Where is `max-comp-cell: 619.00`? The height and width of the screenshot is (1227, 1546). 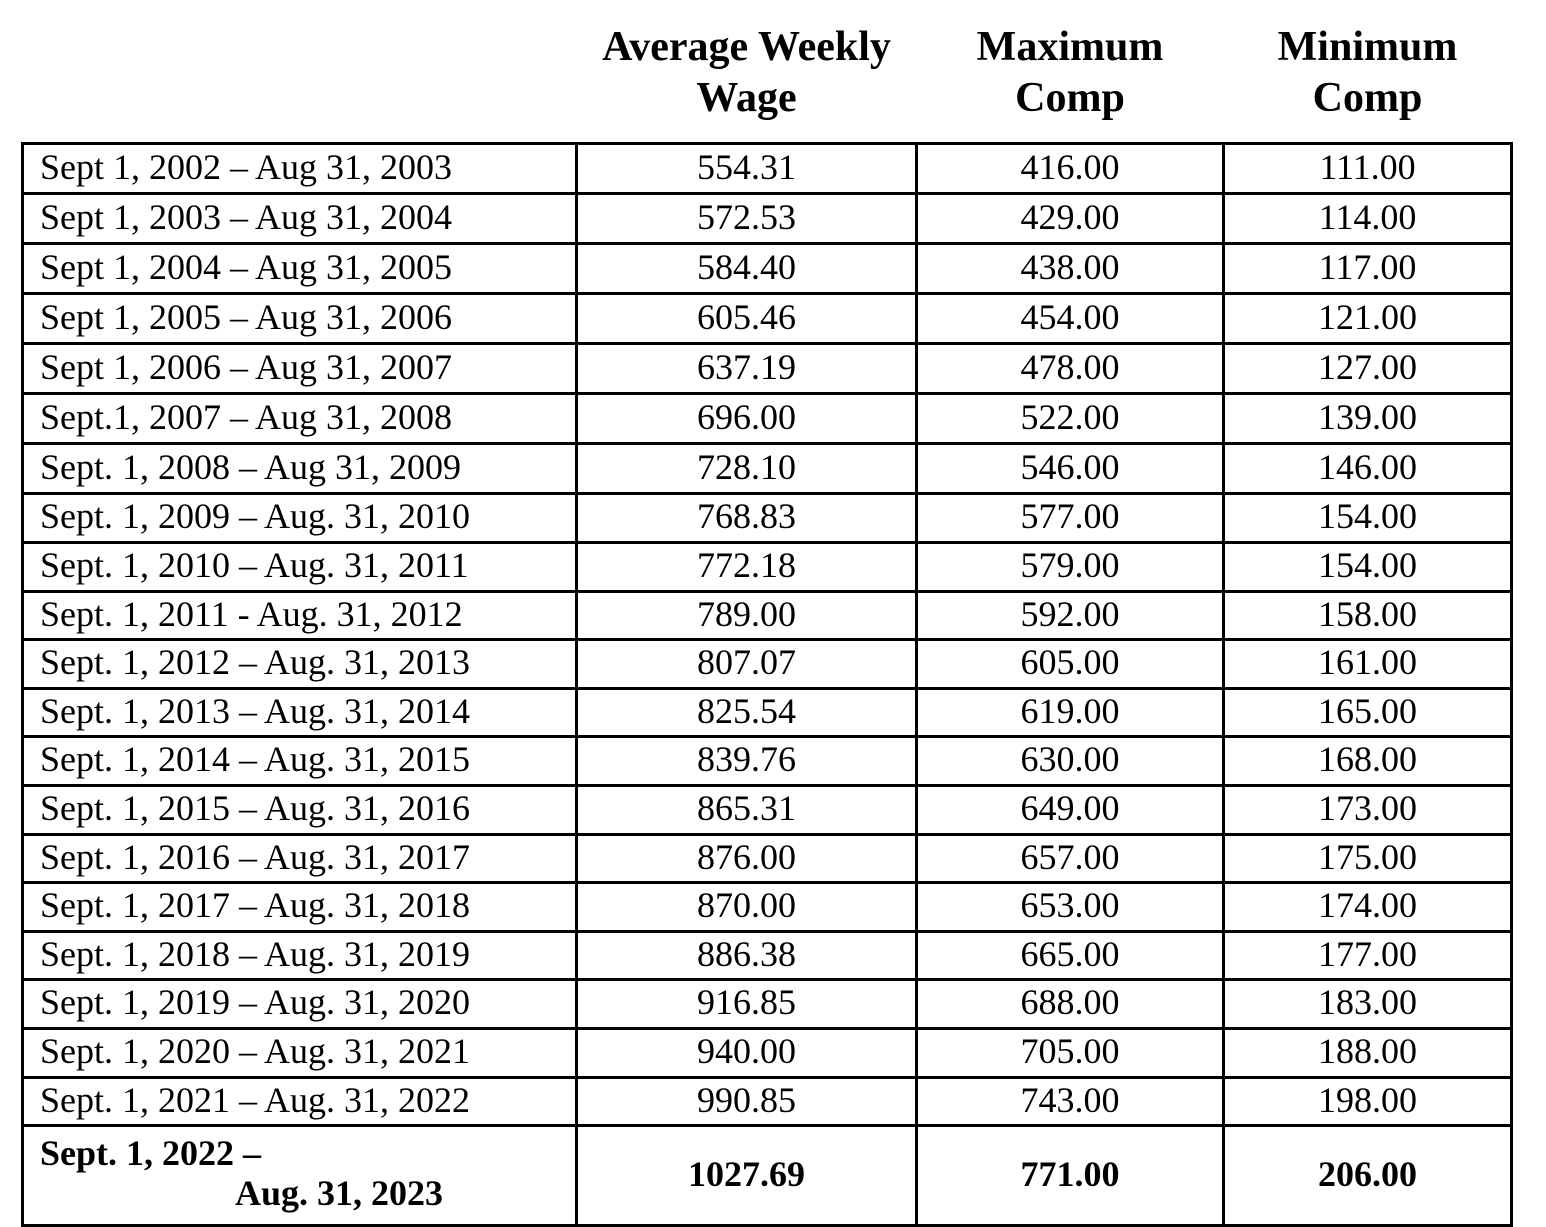
max-comp-cell: 619.00 is located at coordinates (1070, 712).